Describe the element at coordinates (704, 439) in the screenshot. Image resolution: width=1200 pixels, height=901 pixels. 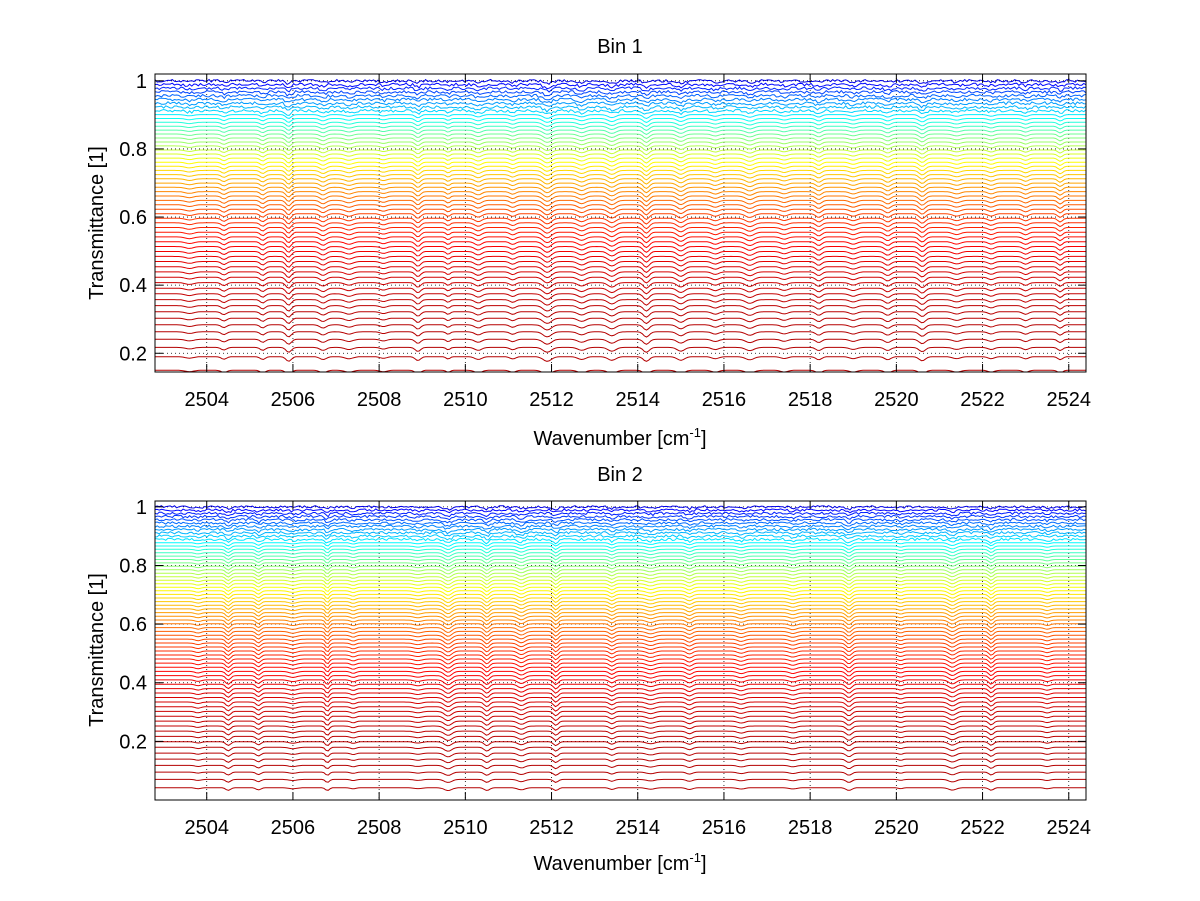
I see `panel-1-x-axis-label-tail: ]` at that location.